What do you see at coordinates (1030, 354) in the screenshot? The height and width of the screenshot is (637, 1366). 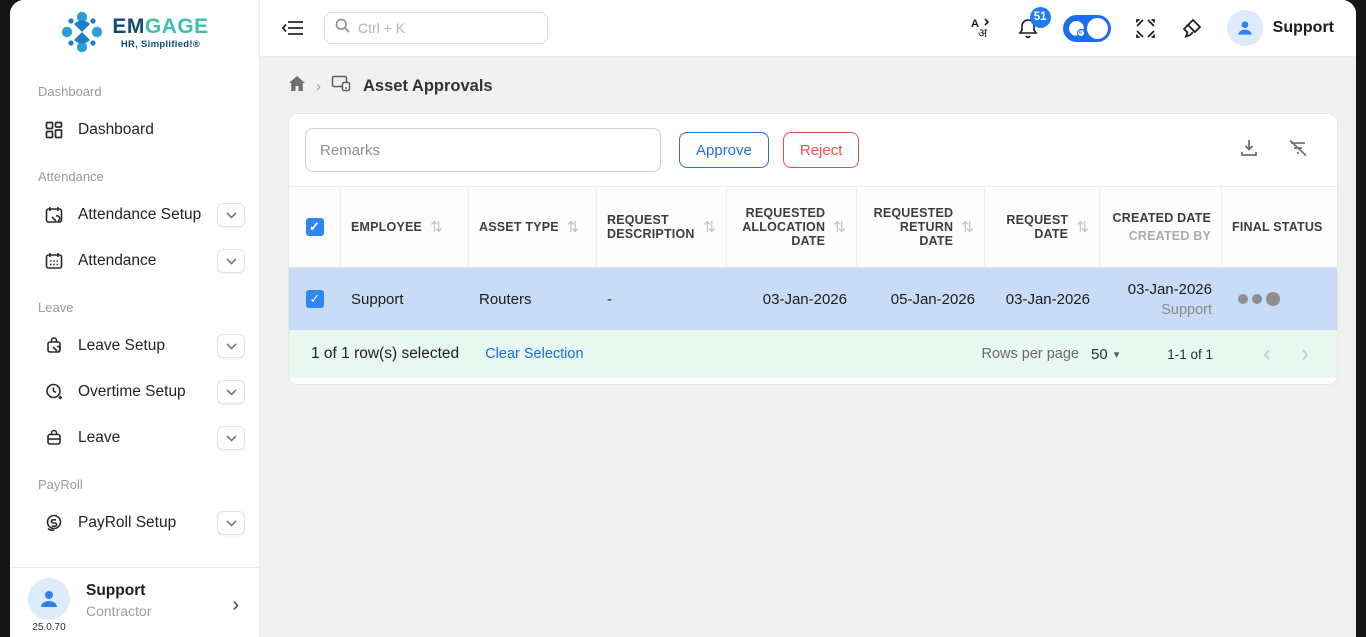 I see `rows-per-page-label: Rows per page` at bounding box center [1030, 354].